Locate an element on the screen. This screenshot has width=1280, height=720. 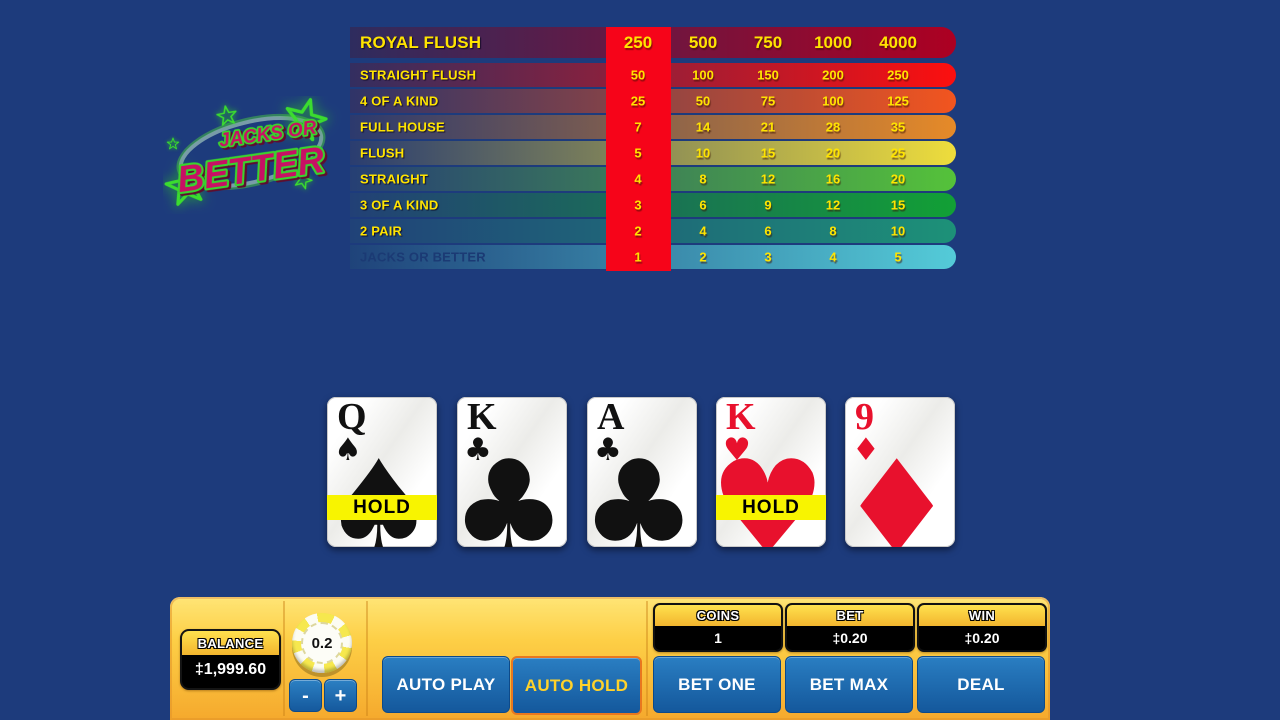
auto-play-button: AUTO PLAY is located at coordinates (446, 684).